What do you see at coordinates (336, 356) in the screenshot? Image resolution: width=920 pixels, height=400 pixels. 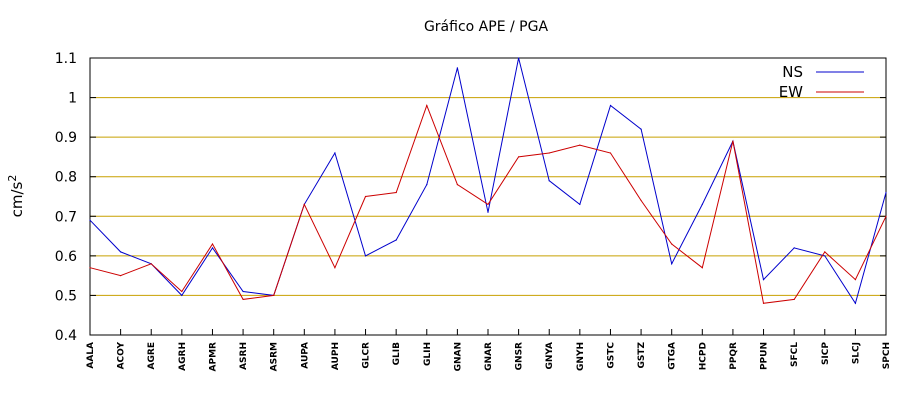 I see `x-tick-label: AUPH` at bounding box center [336, 356].